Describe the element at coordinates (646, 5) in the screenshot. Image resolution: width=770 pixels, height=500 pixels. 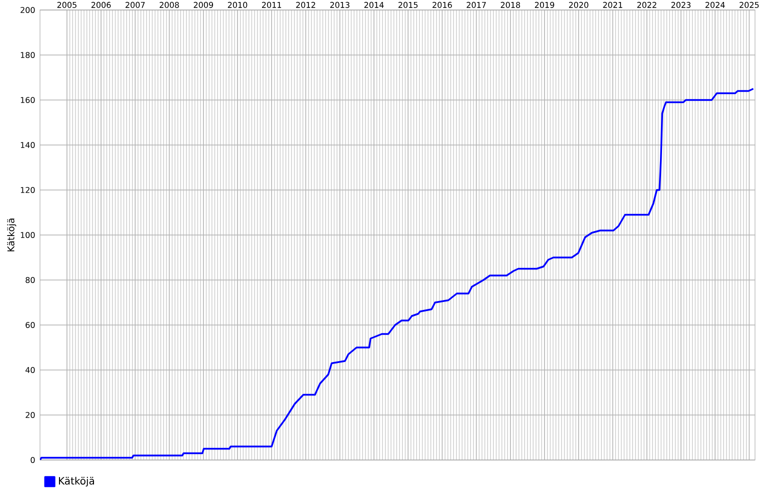
I see `x-tick-label: 2022` at that location.